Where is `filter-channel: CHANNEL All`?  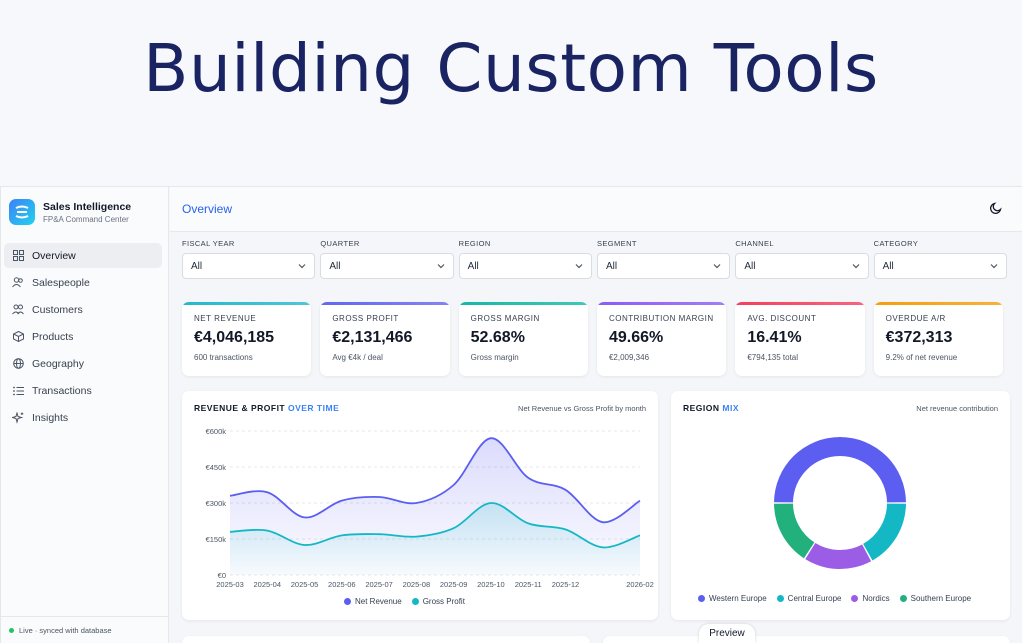
filter-channel: CHANNEL All is located at coordinates (802, 259).